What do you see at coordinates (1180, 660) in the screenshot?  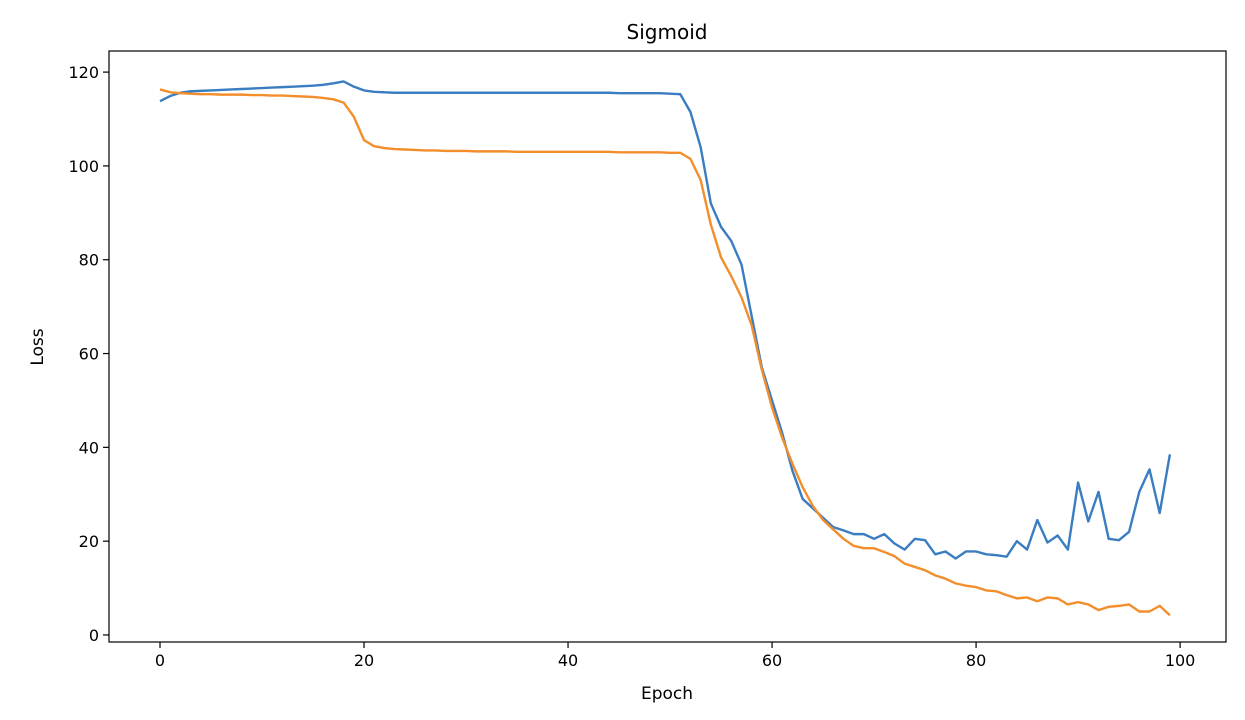 I see `x-tick-label: 100` at bounding box center [1180, 660].